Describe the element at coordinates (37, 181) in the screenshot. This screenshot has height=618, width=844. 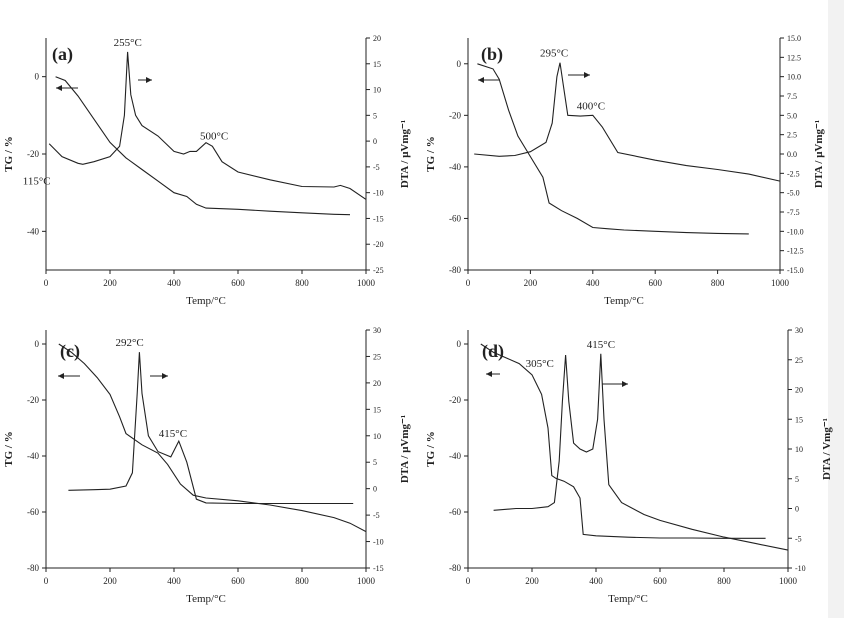
I see `peak-annotation: 115°C` at that location.